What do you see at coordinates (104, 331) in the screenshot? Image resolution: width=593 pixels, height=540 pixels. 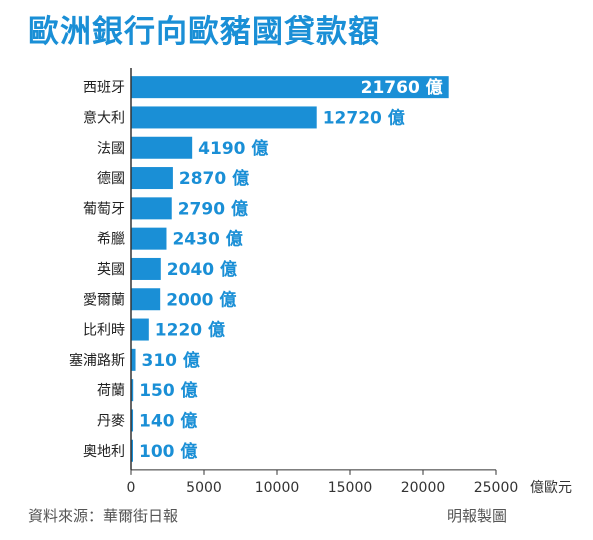 I see `category-label: 比利時` at bounding box center [104, 331].